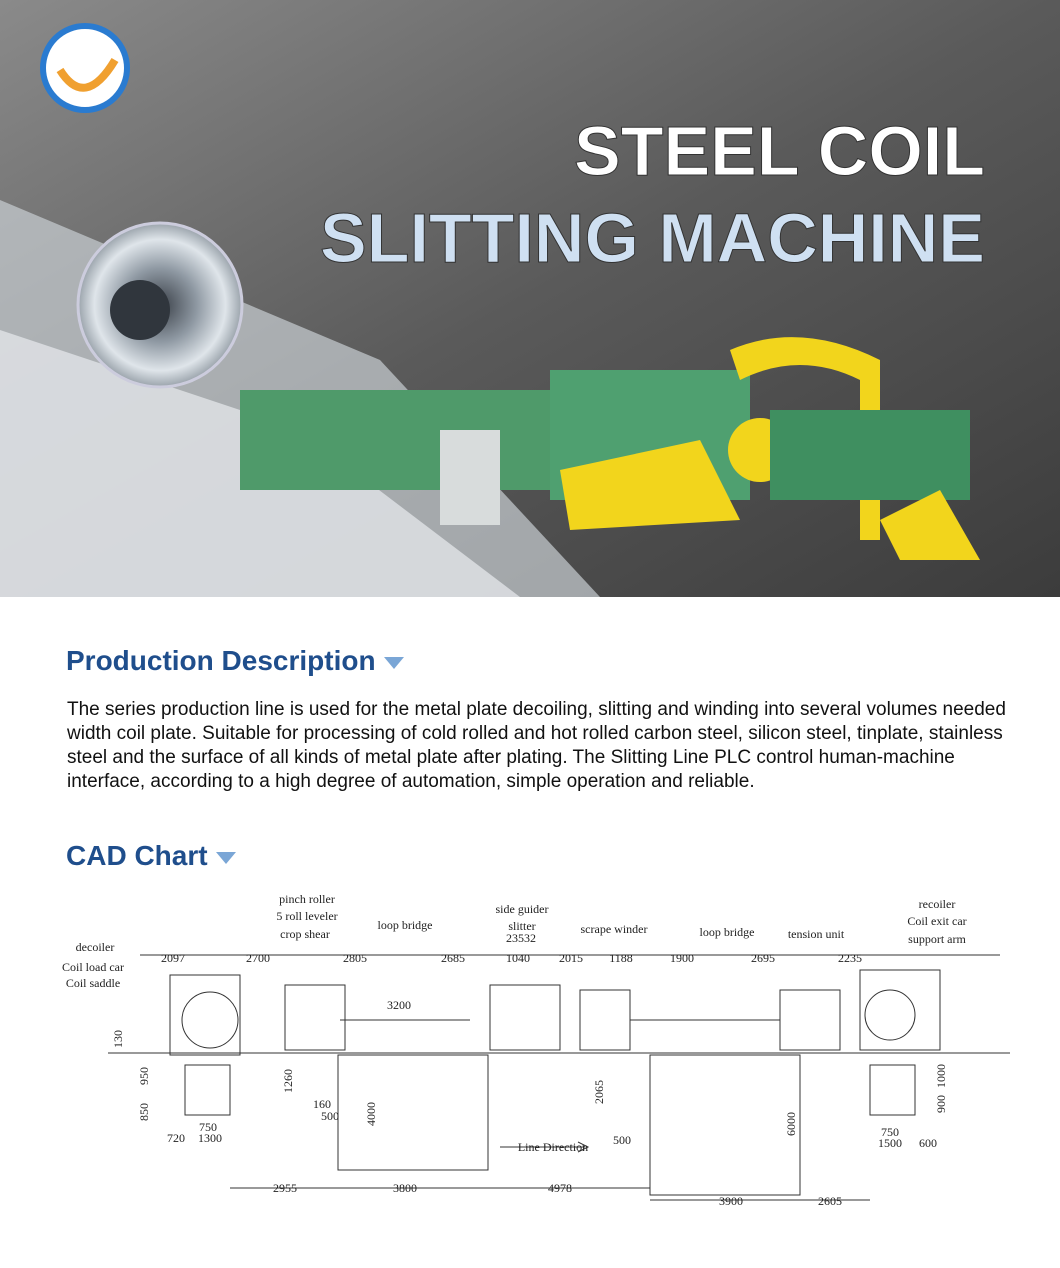  I want to click on cad-label: 4000, so click(371, 1114).